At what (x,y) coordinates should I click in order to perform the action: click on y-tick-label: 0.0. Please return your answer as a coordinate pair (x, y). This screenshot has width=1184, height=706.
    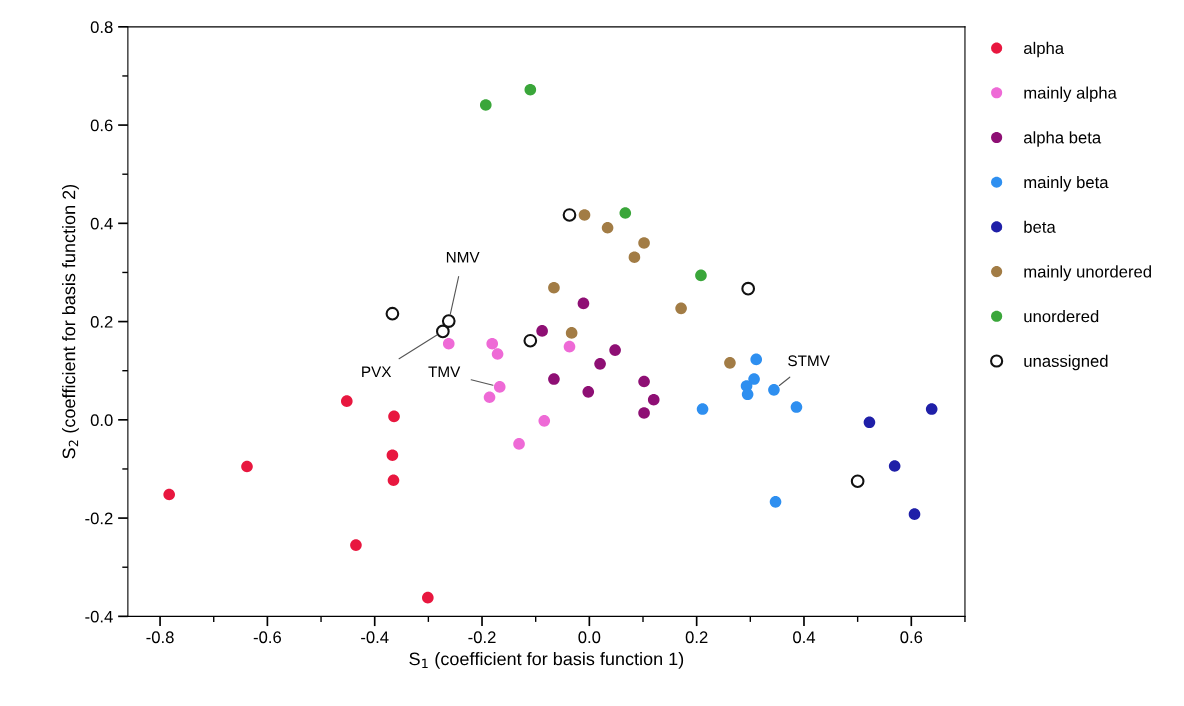
    Looking at the image, I should click on (101, 420).